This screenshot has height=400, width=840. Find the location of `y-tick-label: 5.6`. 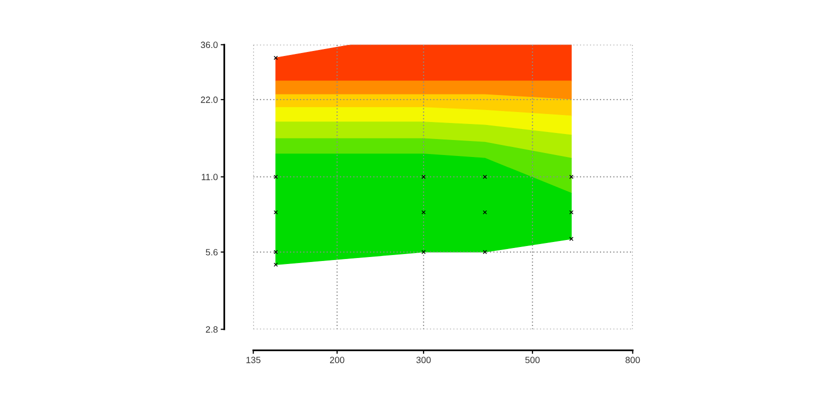

y-tick-label: 5.6 is located at coordinates (212, 252).